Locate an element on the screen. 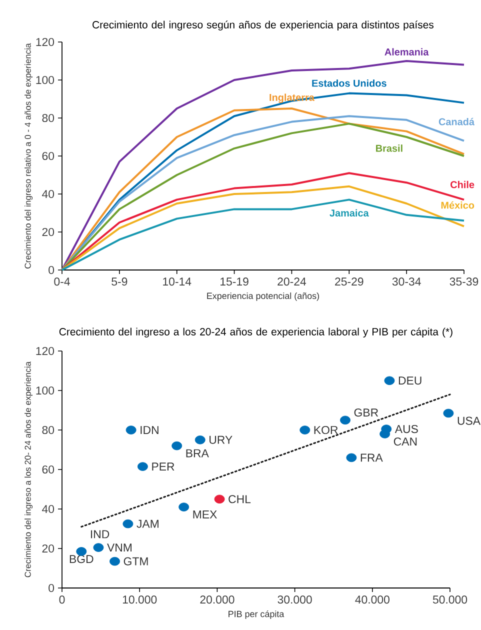 The image size is (481, 630). series-label: Jamaica is located at coordinates (349, 213).